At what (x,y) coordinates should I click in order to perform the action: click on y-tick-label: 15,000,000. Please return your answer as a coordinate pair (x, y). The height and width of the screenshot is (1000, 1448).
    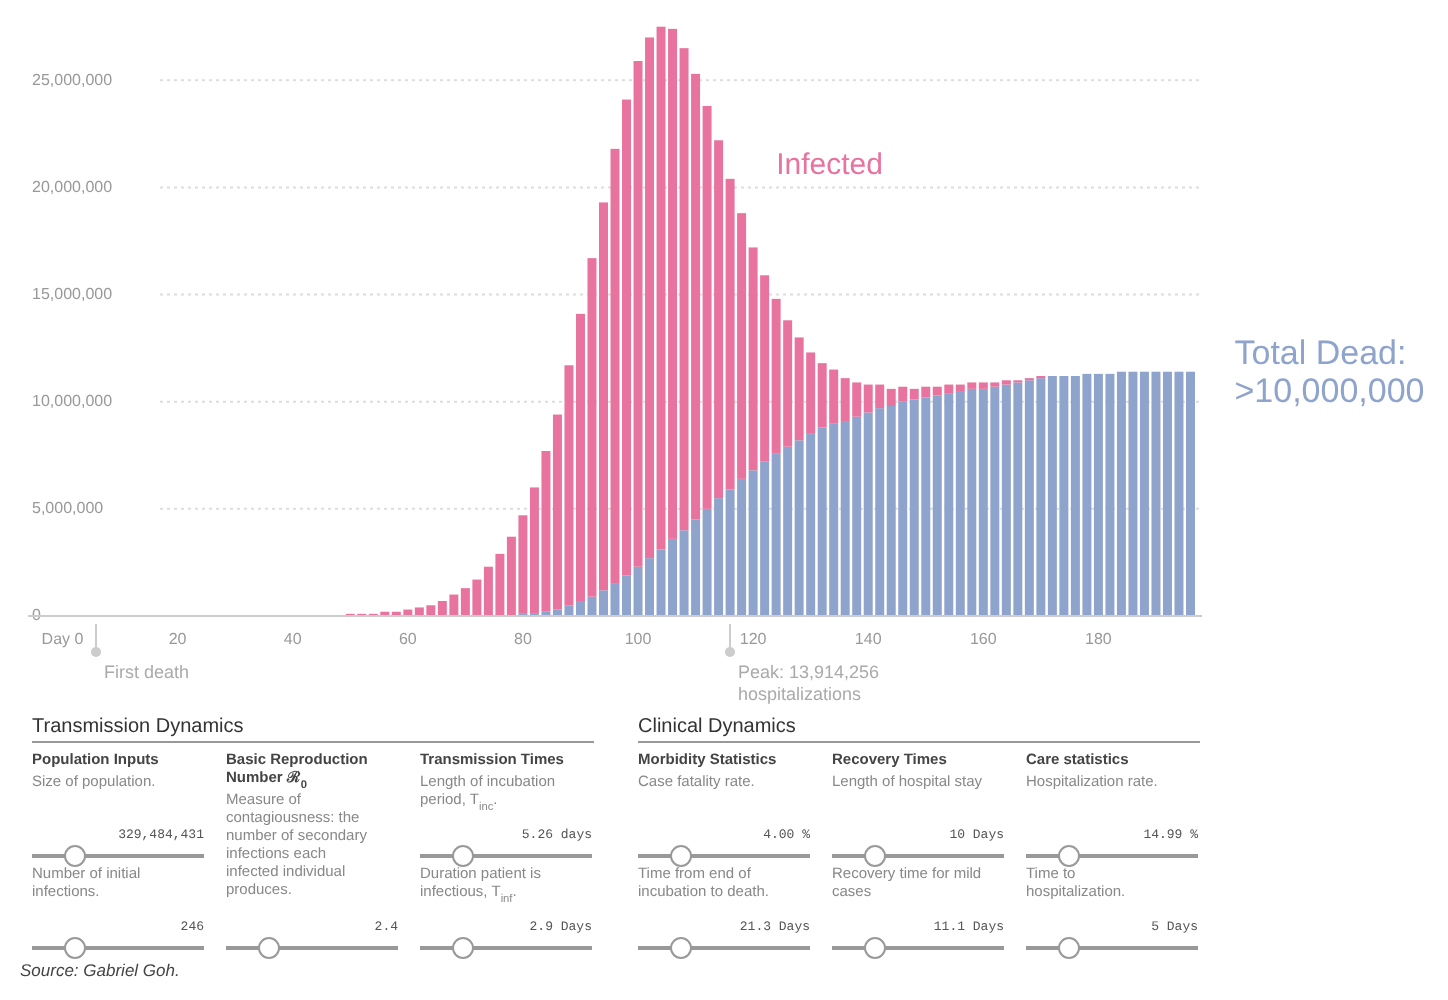
    Looking at the image, I should click on (73, 293).